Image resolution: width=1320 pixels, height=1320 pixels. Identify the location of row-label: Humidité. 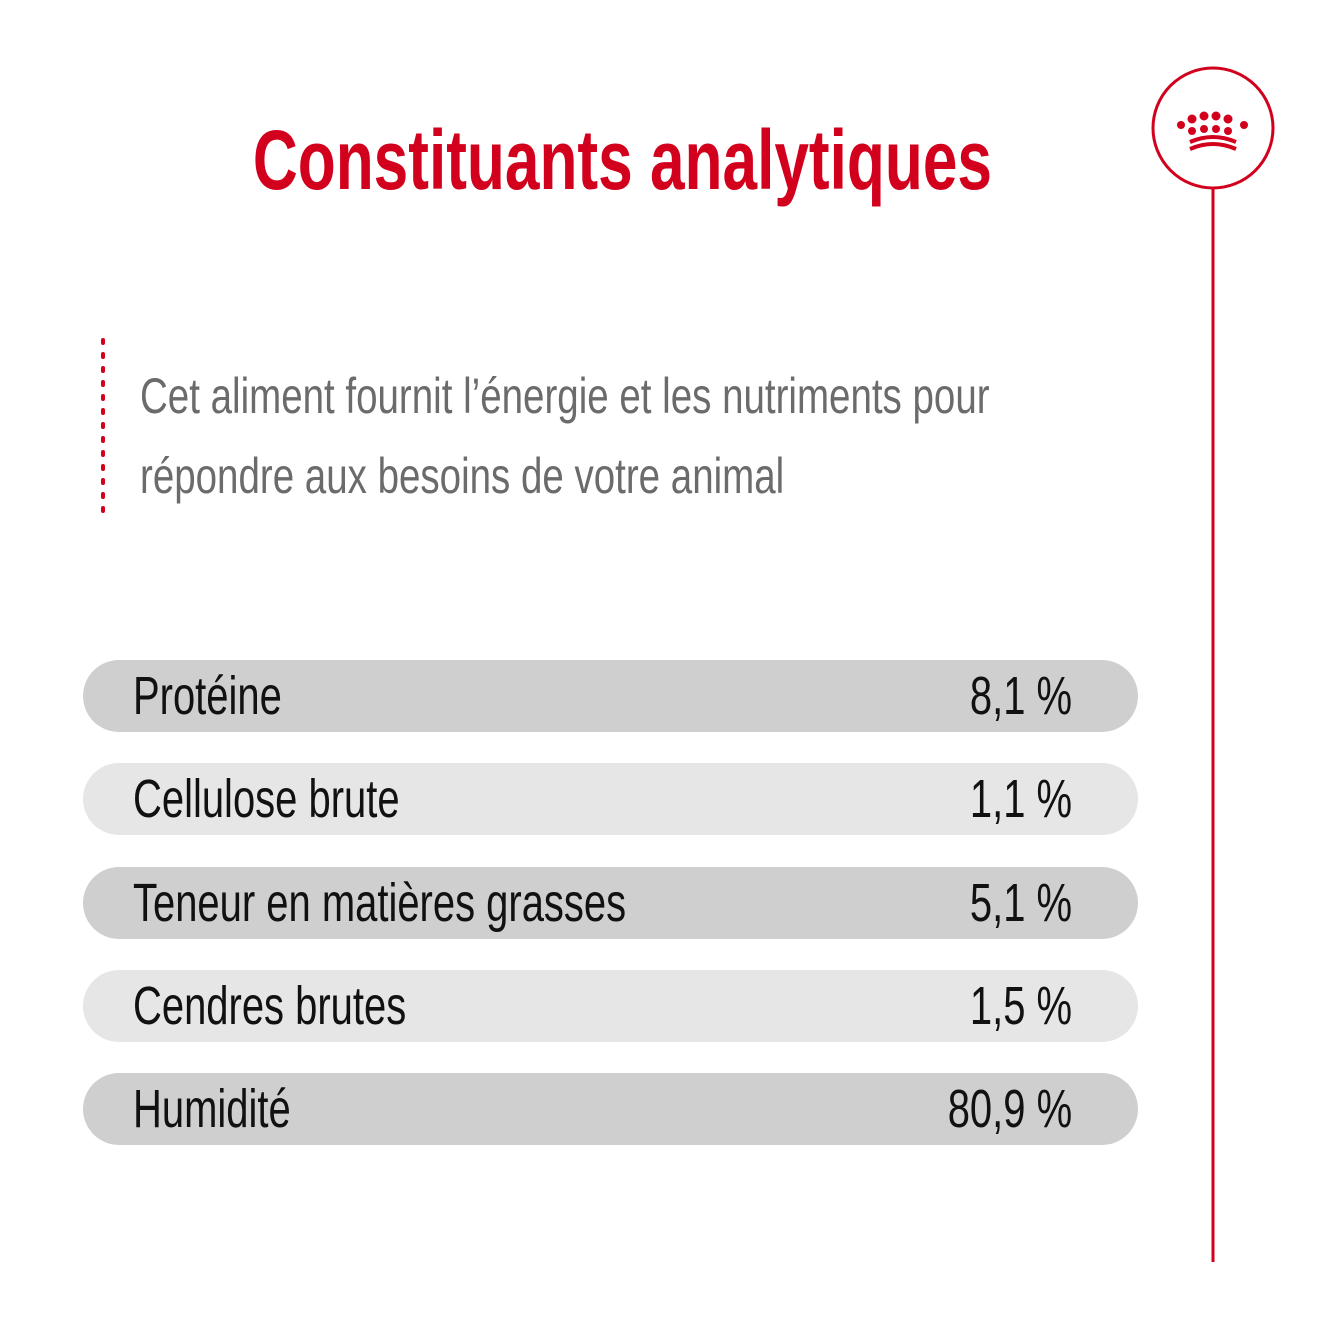
(212, 1109).